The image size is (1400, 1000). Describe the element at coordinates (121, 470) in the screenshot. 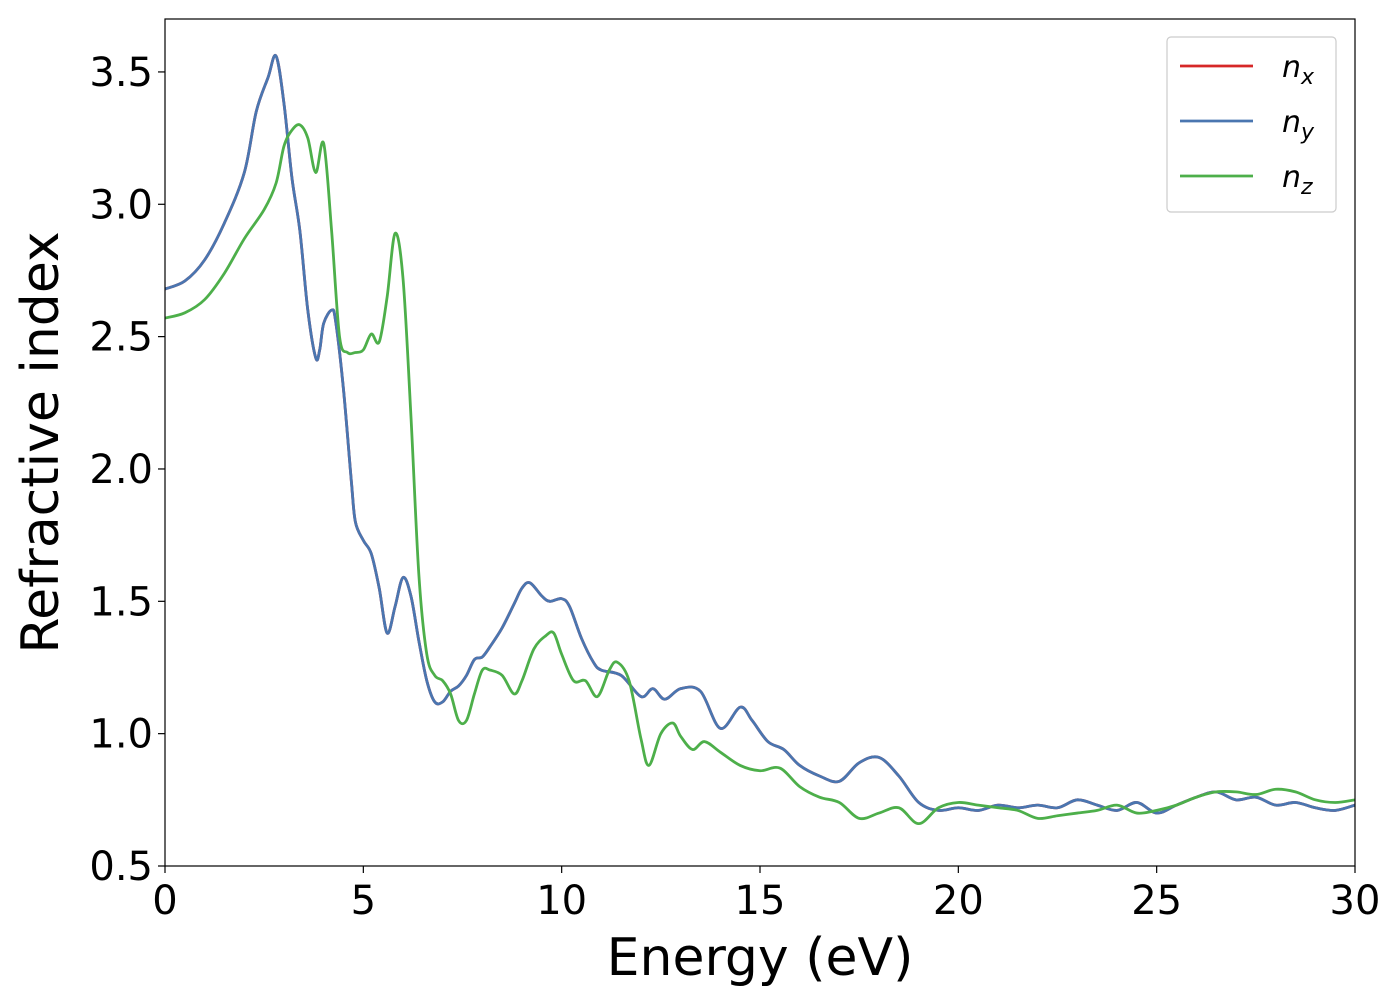

I see `y-tick-label: 2.0` at that location.